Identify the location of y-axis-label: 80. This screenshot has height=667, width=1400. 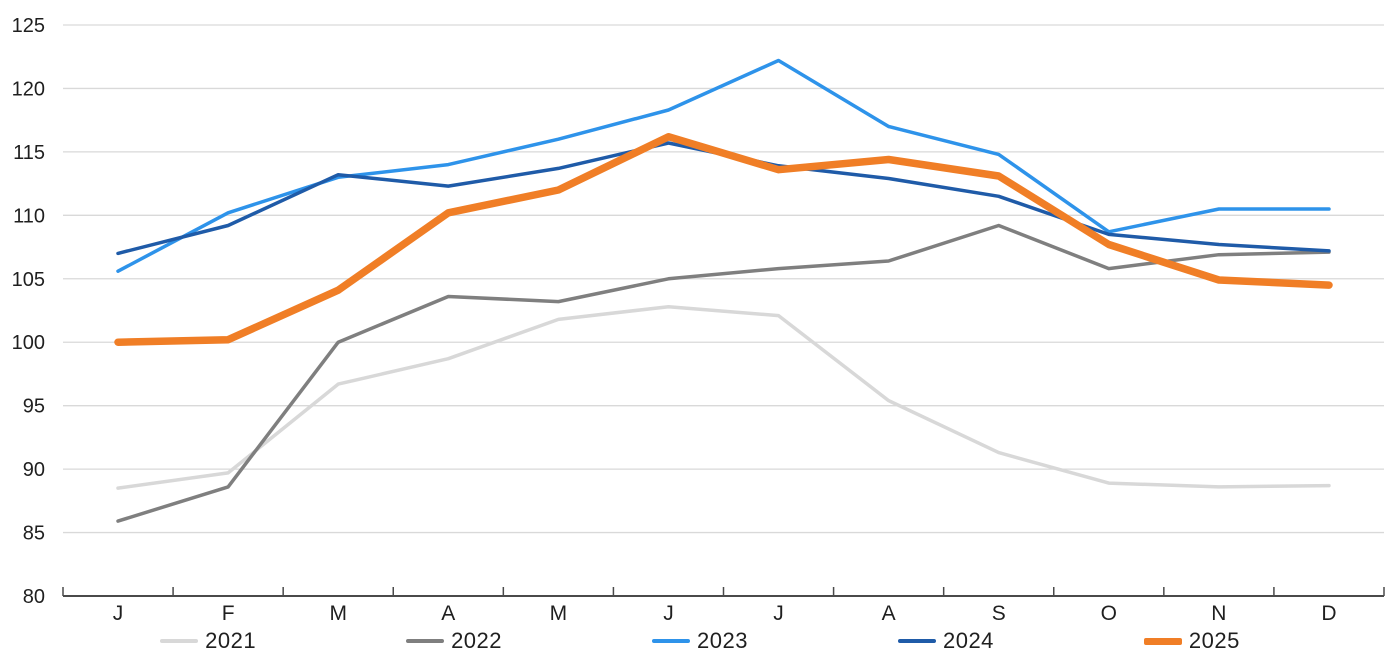
(34, 597).